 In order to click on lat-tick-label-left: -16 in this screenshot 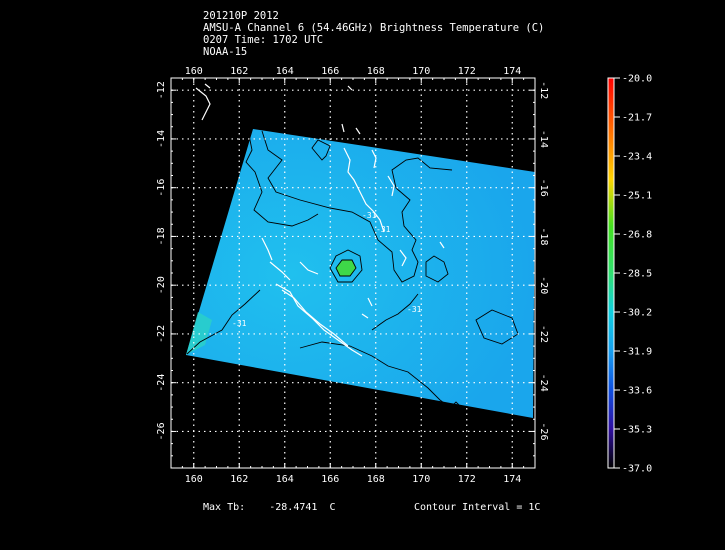, I will do `click(161, 188)`.